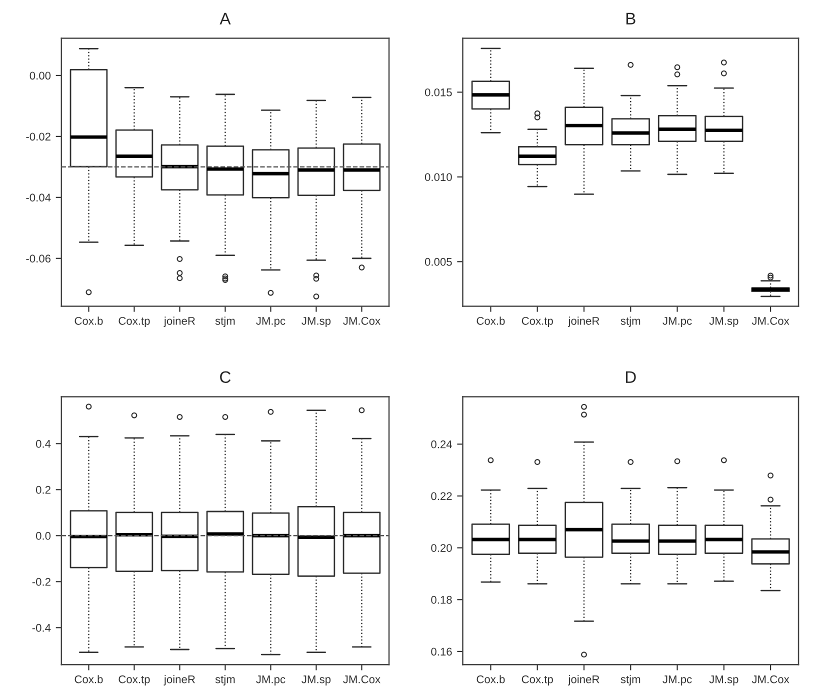 The height and width of the screenshot is (696, 819). I want to click on y-tick-label: 0.015, so click(438, 92).